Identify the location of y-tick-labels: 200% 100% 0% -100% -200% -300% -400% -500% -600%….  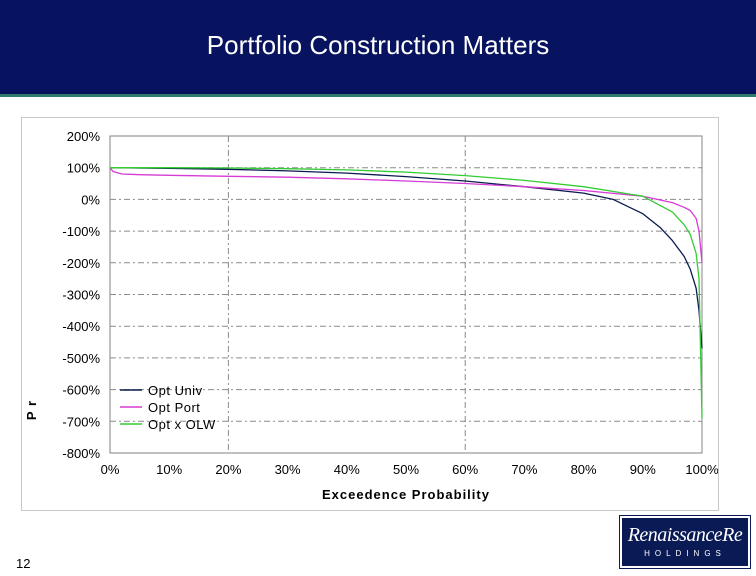
(81, 295).